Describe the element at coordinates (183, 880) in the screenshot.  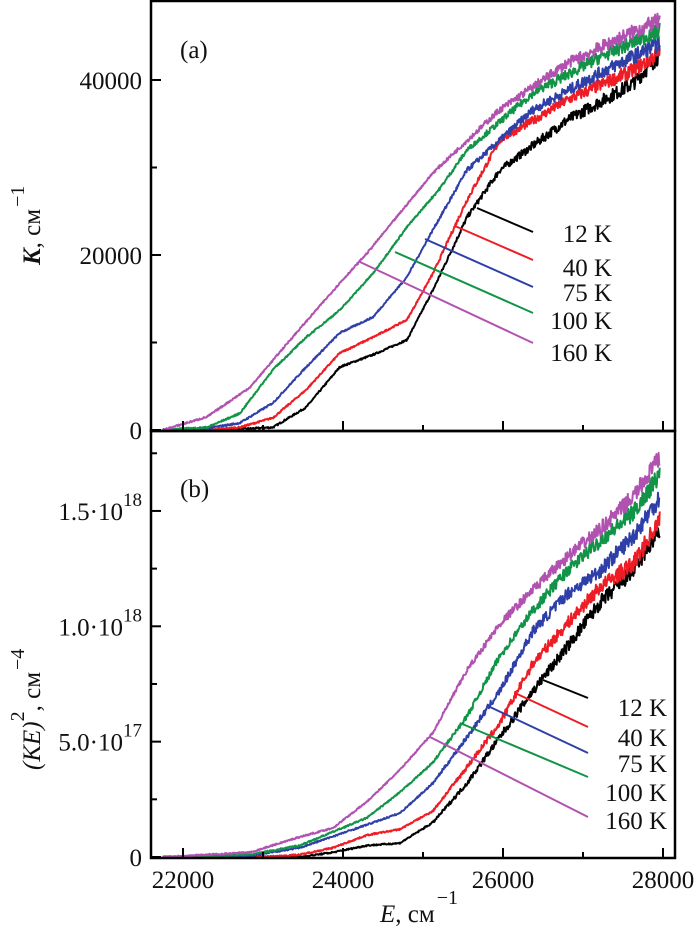
I see `x-tick-label: 22000` at that location.